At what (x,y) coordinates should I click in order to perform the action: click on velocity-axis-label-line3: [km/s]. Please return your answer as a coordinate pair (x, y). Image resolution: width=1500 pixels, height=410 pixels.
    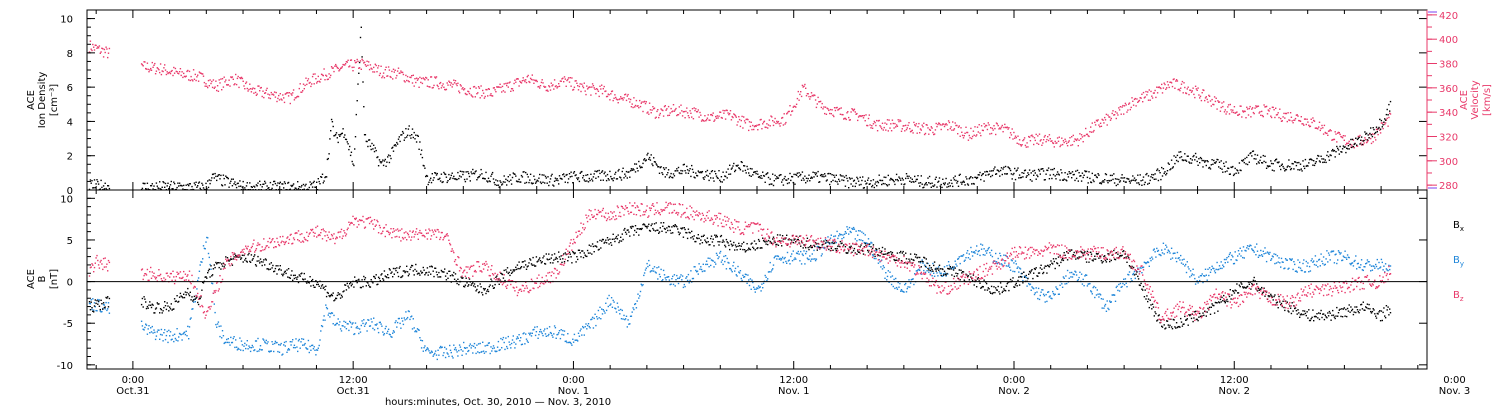
    Looking at the image, I should click on (1487, 100).